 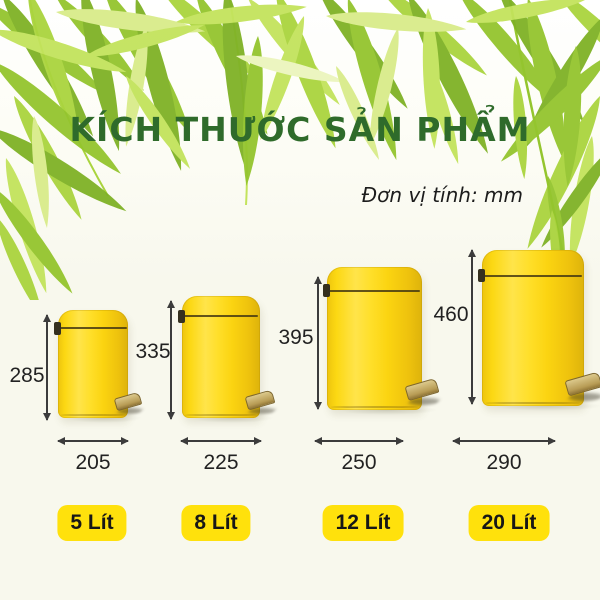 What do you see at coordinates (451, 314) in the screenshot?
I see `height-value: 460` at bounding box center [451, 314].